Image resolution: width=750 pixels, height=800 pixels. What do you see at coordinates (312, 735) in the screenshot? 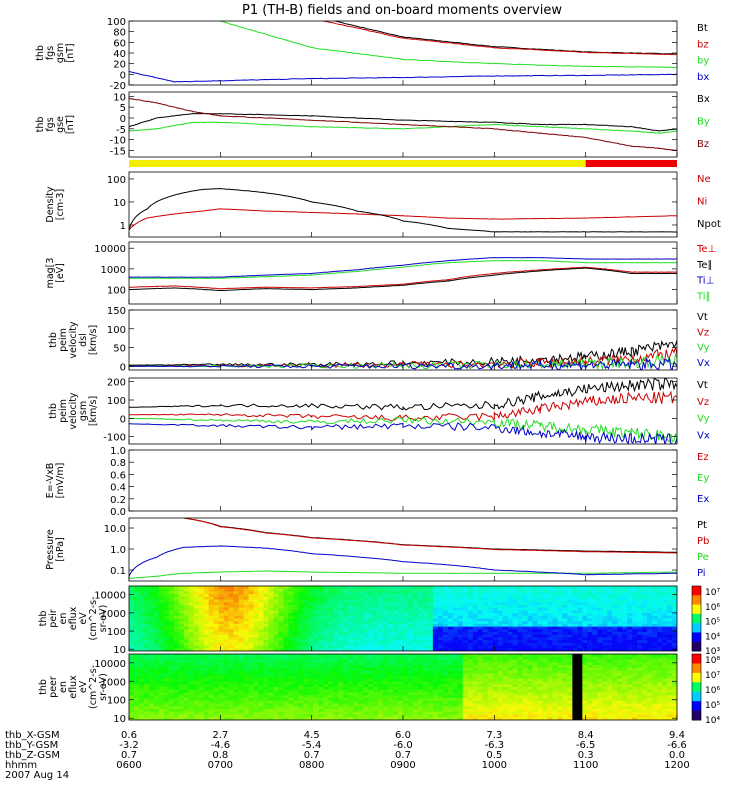
I see `ephemeris-value: 4.5` at bounding box center [312, 735].